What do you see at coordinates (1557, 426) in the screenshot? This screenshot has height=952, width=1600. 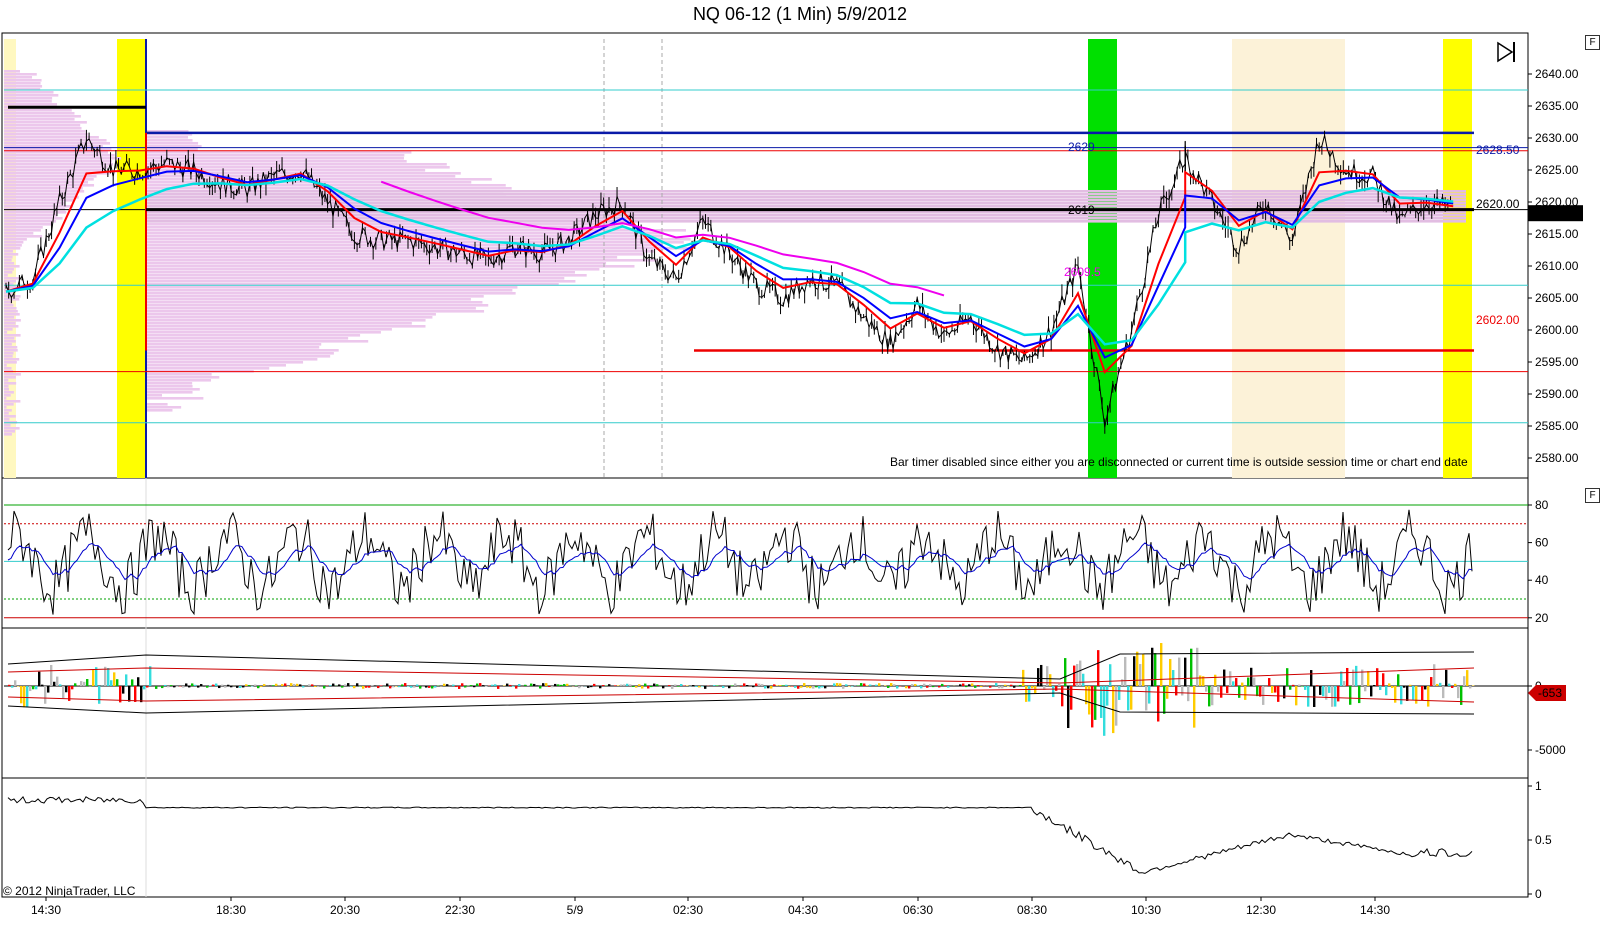 I see `y-tick-label: 2585.00` at bounding box center [1557, 426].